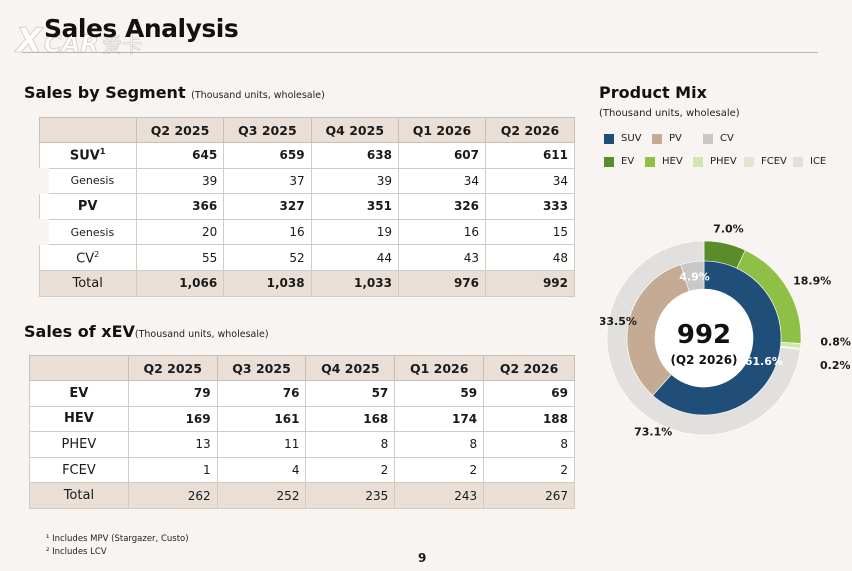  What do you see at coordinates (439, 393) in the screenshot?
I see `cell: 59` at bounding box center [439, 393].